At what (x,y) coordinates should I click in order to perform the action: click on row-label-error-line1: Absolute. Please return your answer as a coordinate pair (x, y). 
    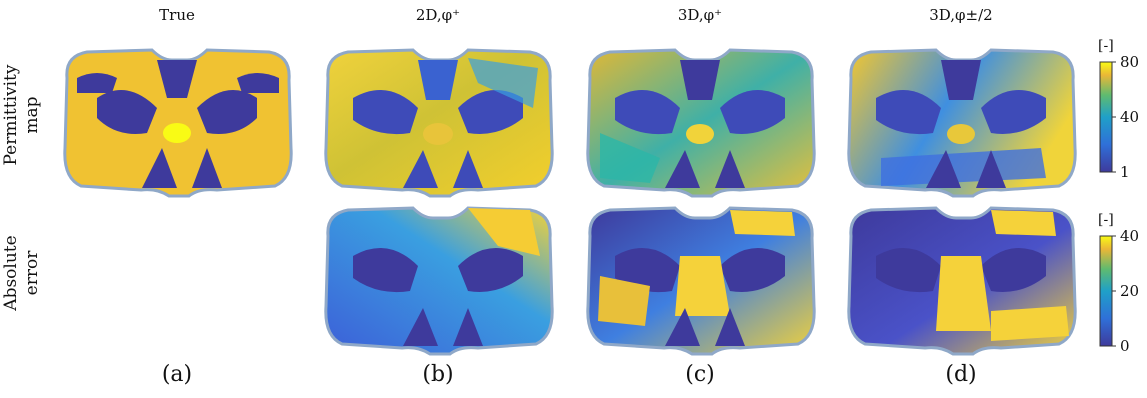
    Looking at the image, I should click on (11, 273).